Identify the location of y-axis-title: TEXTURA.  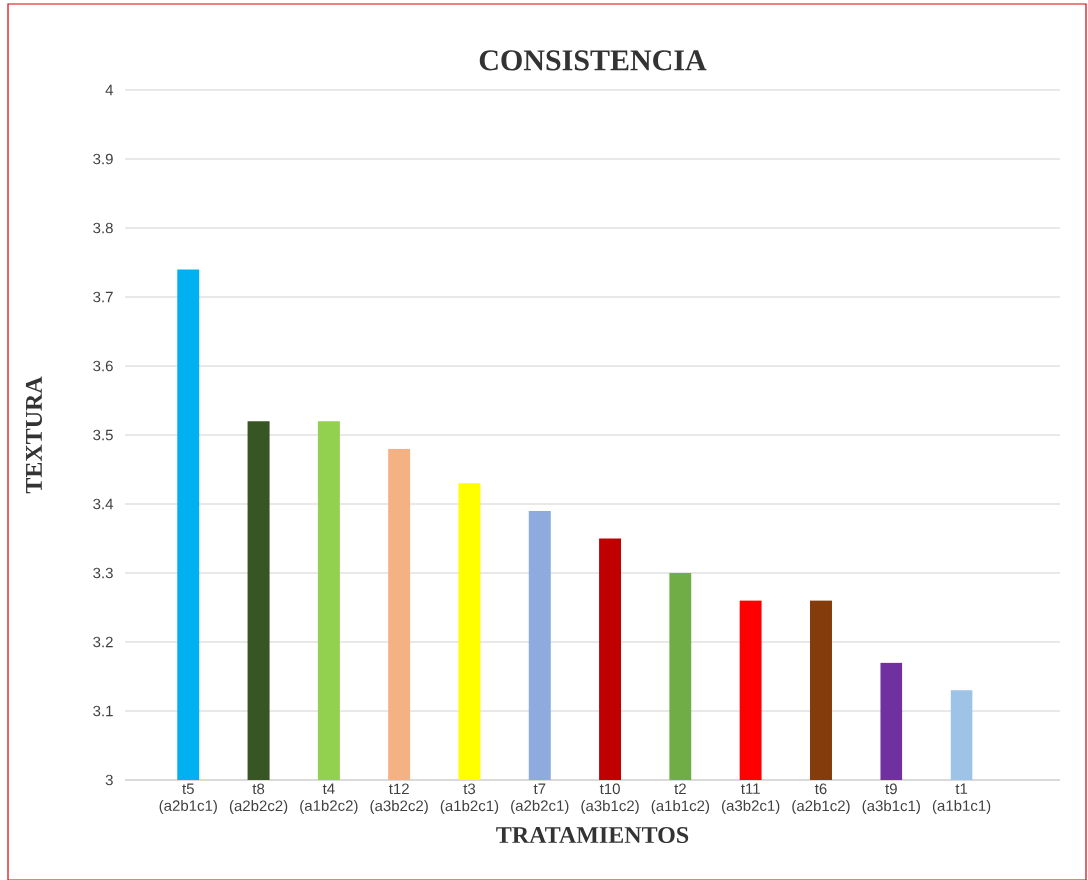
(33, 435).